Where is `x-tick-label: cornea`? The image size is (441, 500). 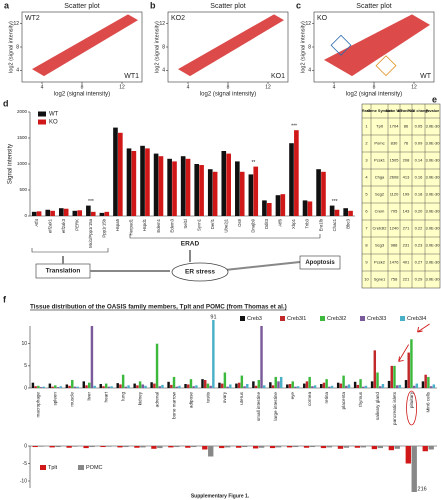 x-tick-label: cornea is located at coordinates (309, 399).